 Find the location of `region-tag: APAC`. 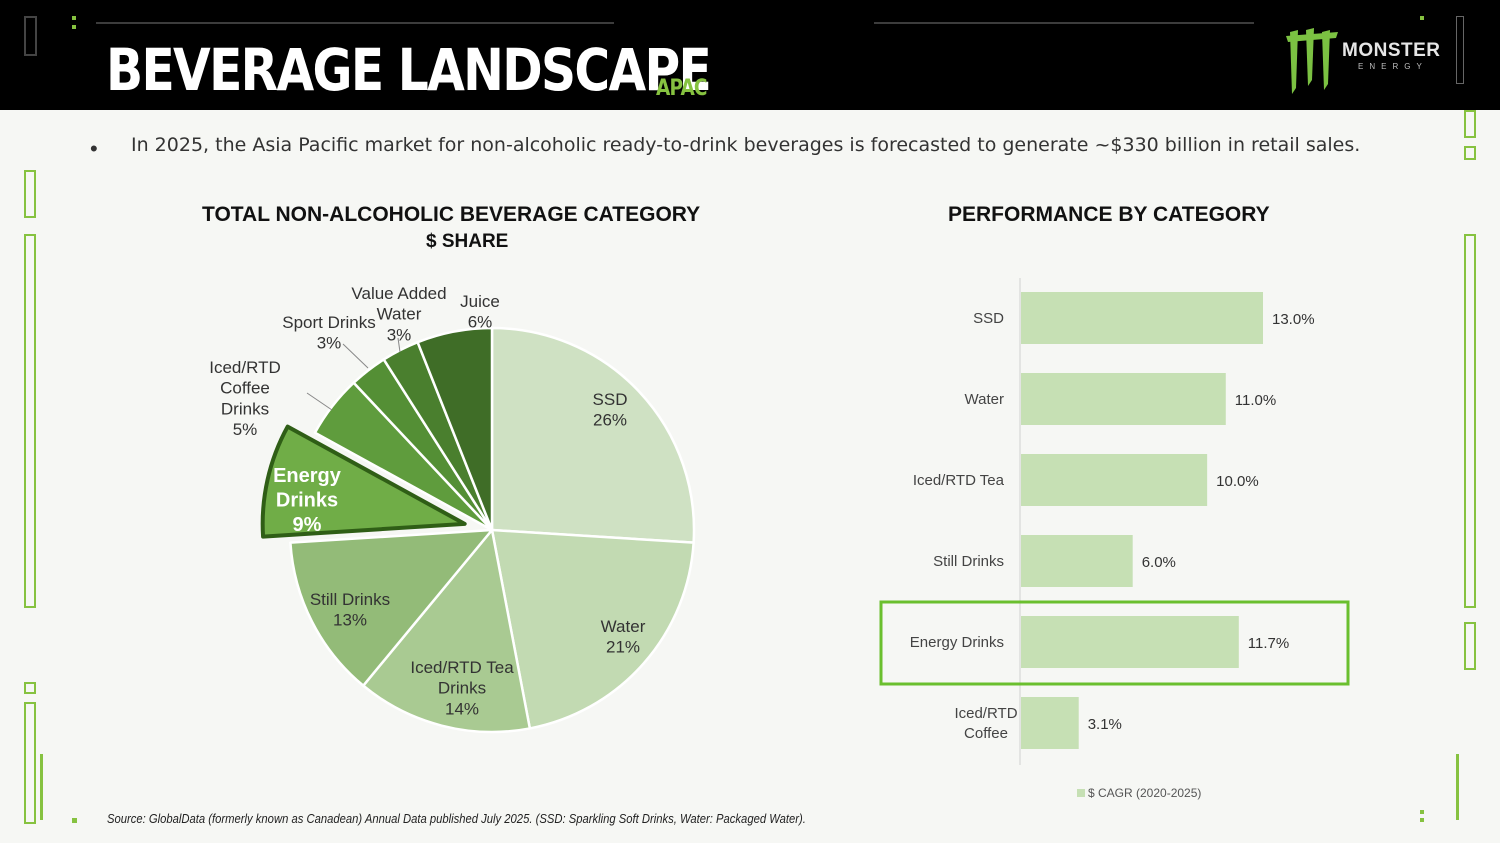

region-tag: APAC is located at coordinates (682, 88).